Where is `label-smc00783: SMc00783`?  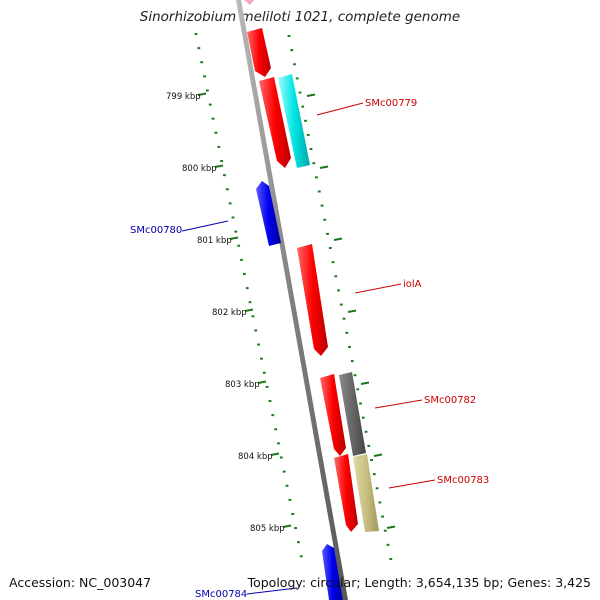 label-smc00783: SMc00783 is located at coordinates (463, 480).